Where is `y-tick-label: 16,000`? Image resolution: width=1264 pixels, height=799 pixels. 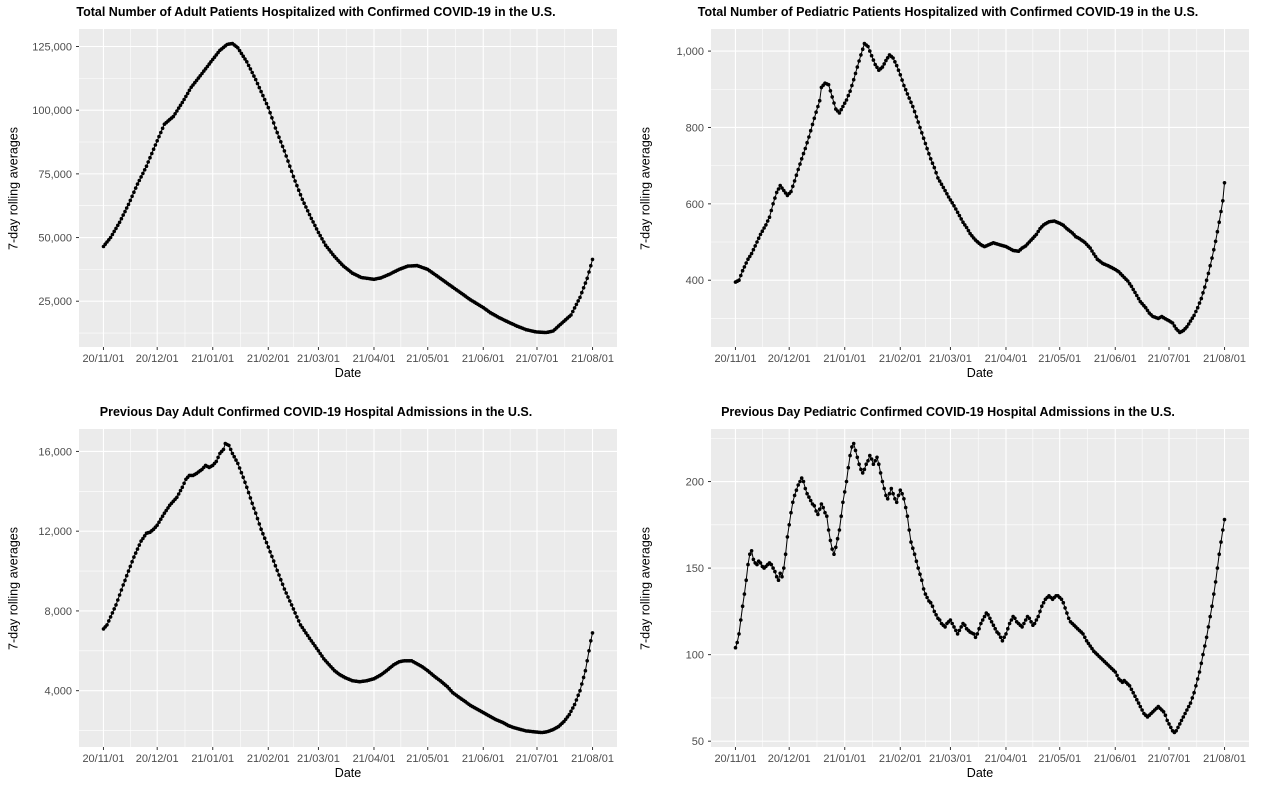 y-tick-label: 16,000 is located at coordinates (55, 452).